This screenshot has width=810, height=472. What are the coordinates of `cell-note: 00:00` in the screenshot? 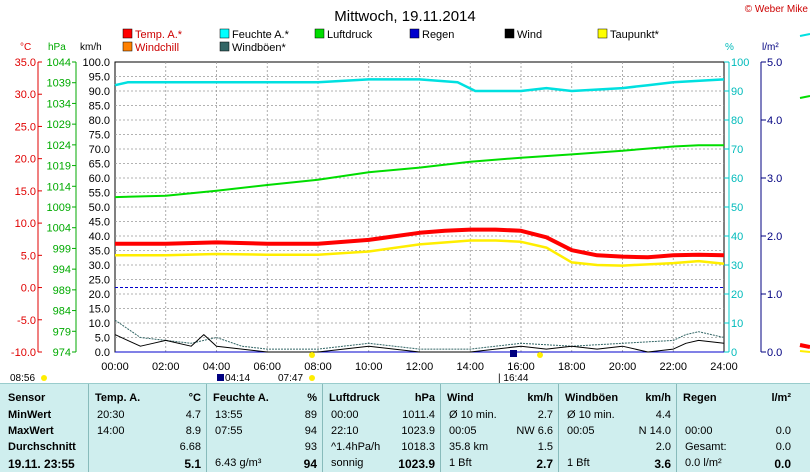 It's located at (699, 431).